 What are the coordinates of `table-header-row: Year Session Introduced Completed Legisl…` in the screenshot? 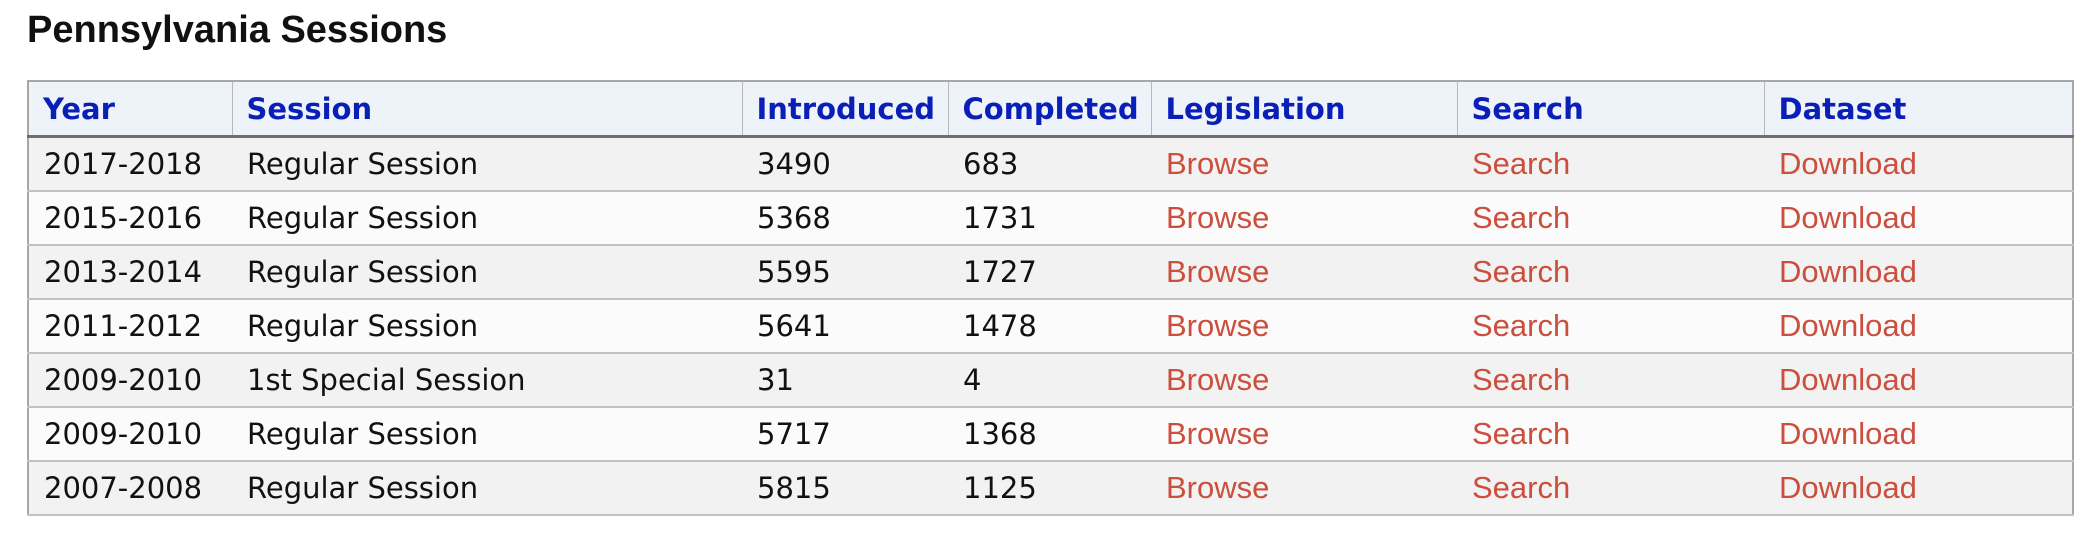 It's located at (1050, 109).